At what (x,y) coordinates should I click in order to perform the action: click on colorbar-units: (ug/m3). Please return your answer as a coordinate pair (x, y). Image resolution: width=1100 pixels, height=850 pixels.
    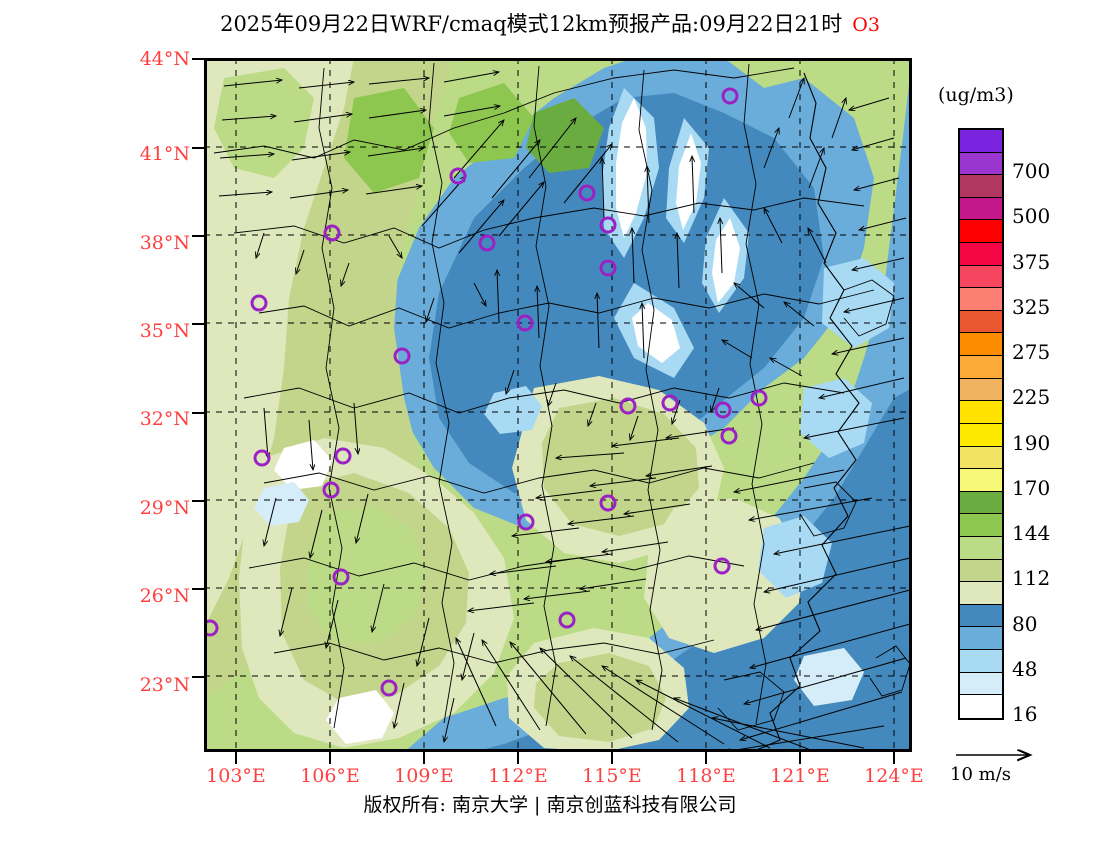
    Looking at the image, I should click on (976, 95).